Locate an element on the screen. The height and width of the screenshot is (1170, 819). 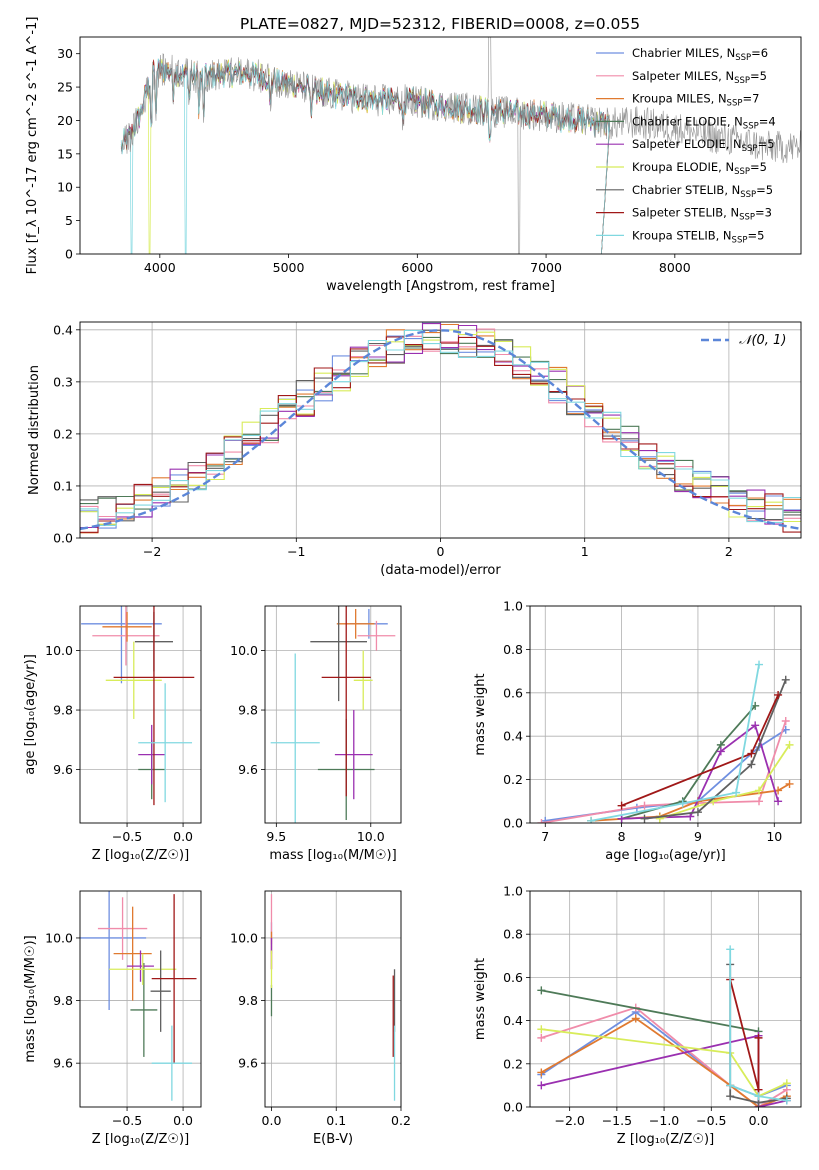
spectrum-y-tick-label: 25 is located at coordinates (65, 87).